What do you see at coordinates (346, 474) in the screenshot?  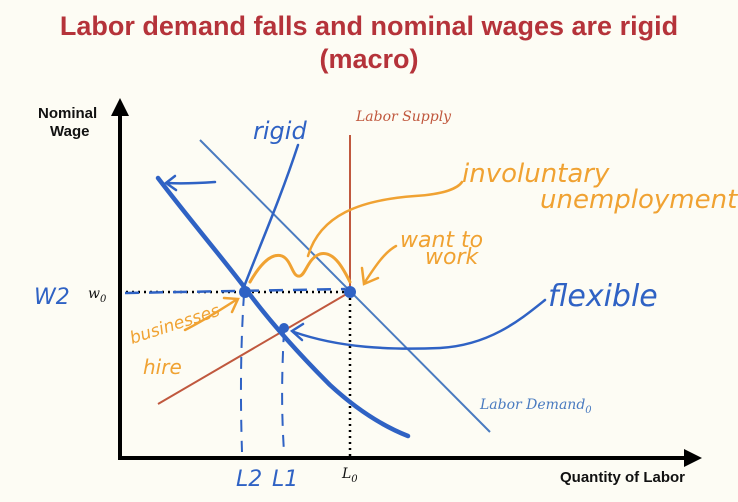 I see `L0-main: L` at bounding box center [346, 474].